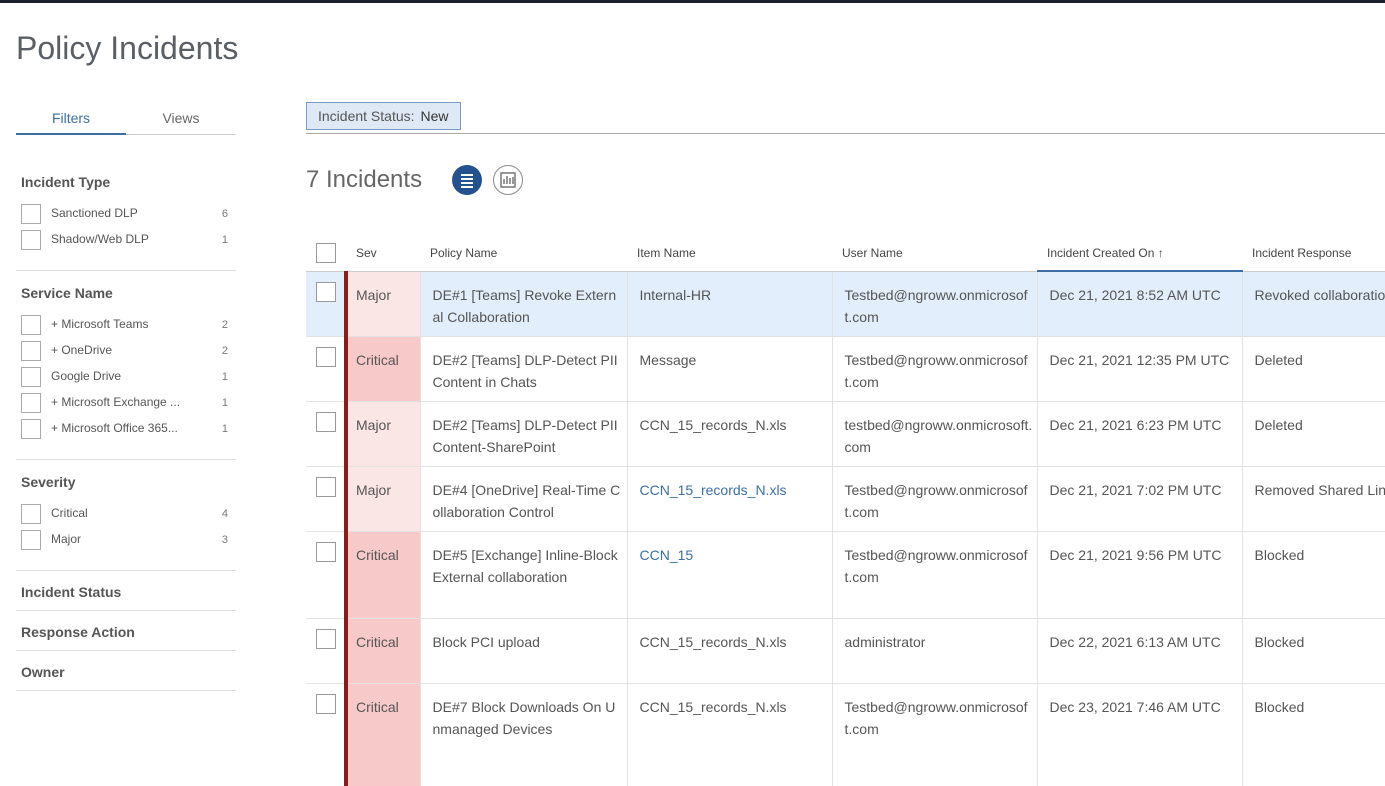 This screenshot has height=786, width=1385. What do you see at coordinates (523, 253) in the screenshot?
I see `column-header: Policy Name` at bounding box center [523, 253].